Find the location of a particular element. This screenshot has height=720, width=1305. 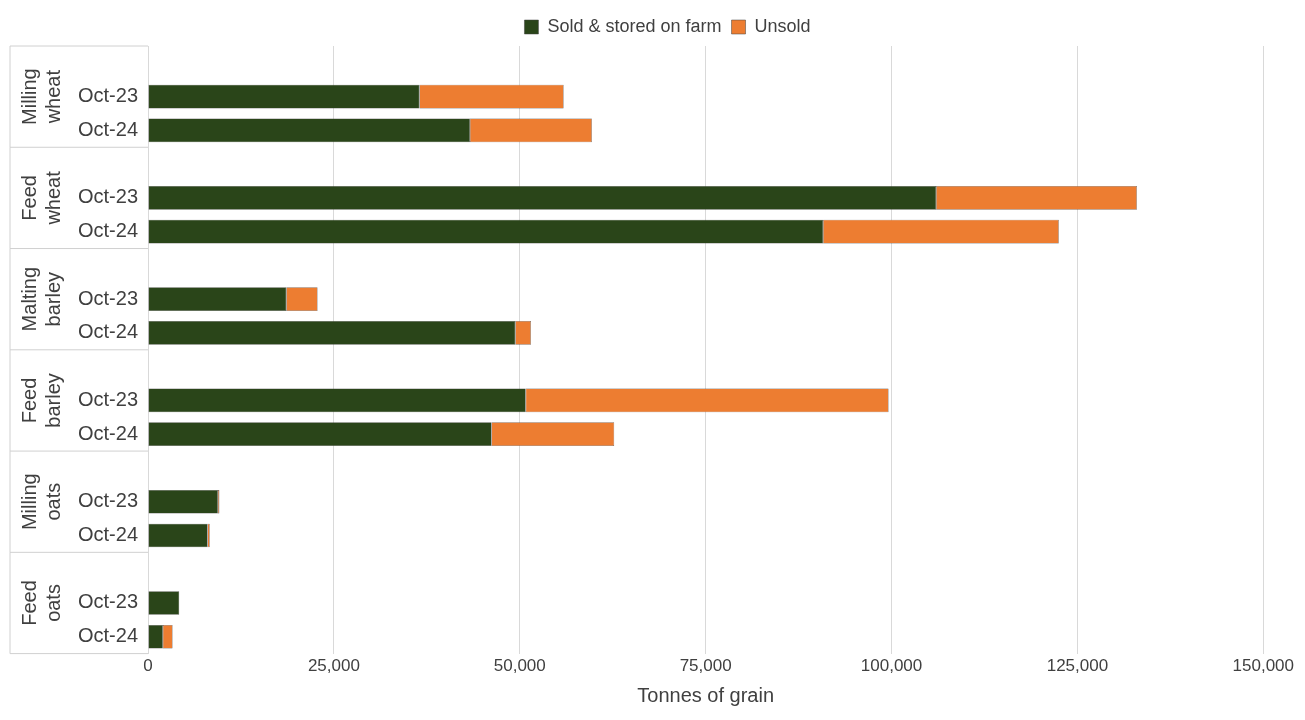

text: Malting barley is located at coordinates (40, 299).